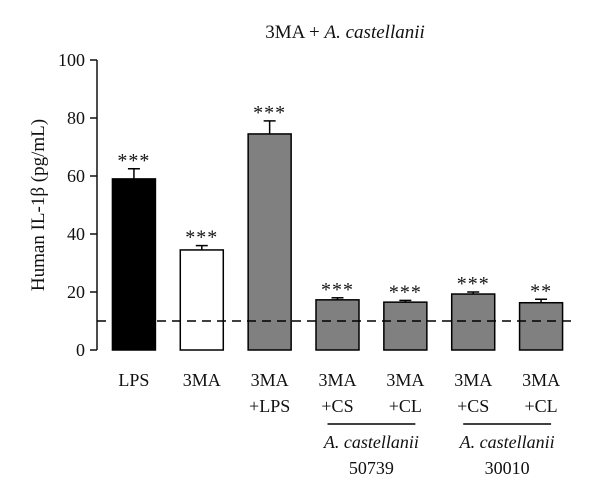 This screenshot has height=502, width=600. What do you see at coordinates (76, 234) in the screenshot?
I see `y-tick-label: 40` at bounding box center [76, 234].